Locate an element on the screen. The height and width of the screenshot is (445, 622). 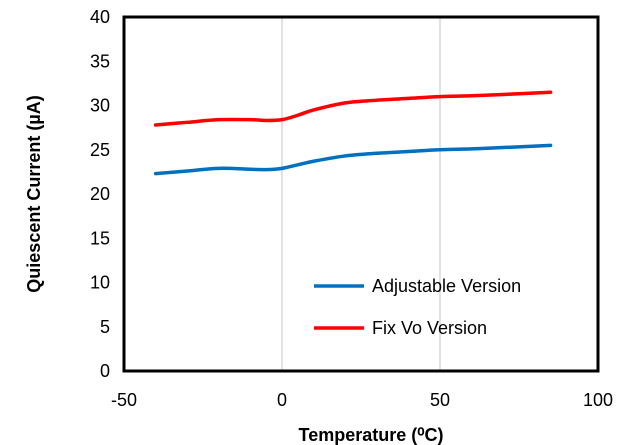
legend-entry: Adjustable Version is located at coordinates (417, 286).